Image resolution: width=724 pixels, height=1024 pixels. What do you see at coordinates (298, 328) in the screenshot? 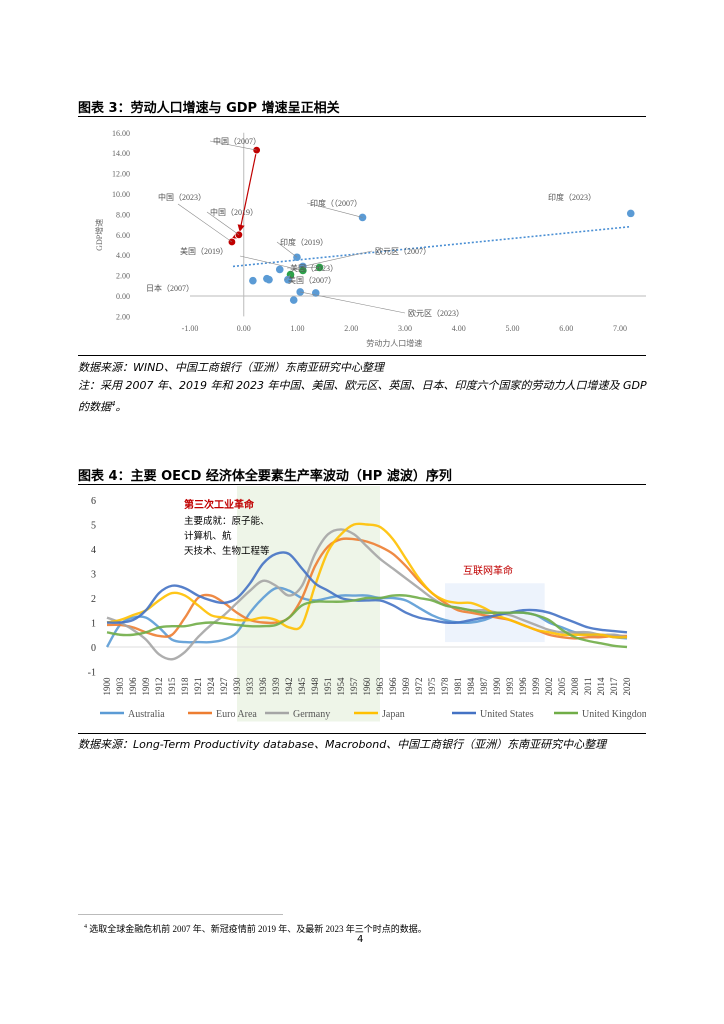
I see `x-tick-label: 1.00` at bounding box center [298, 328].